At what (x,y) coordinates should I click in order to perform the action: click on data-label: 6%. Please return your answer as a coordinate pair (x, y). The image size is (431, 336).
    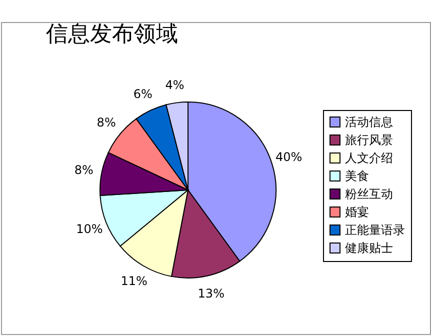
    Looking at the image, I should click on (142, 94).